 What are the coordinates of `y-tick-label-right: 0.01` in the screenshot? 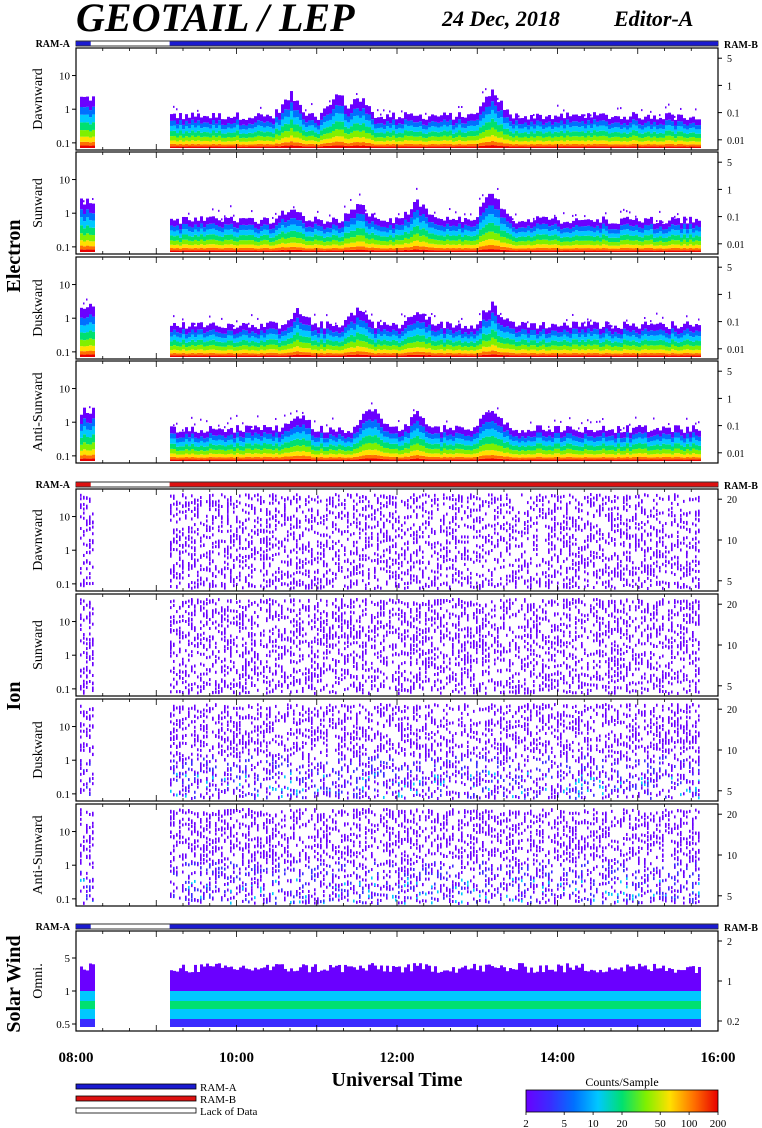 It's located at (736, 454).